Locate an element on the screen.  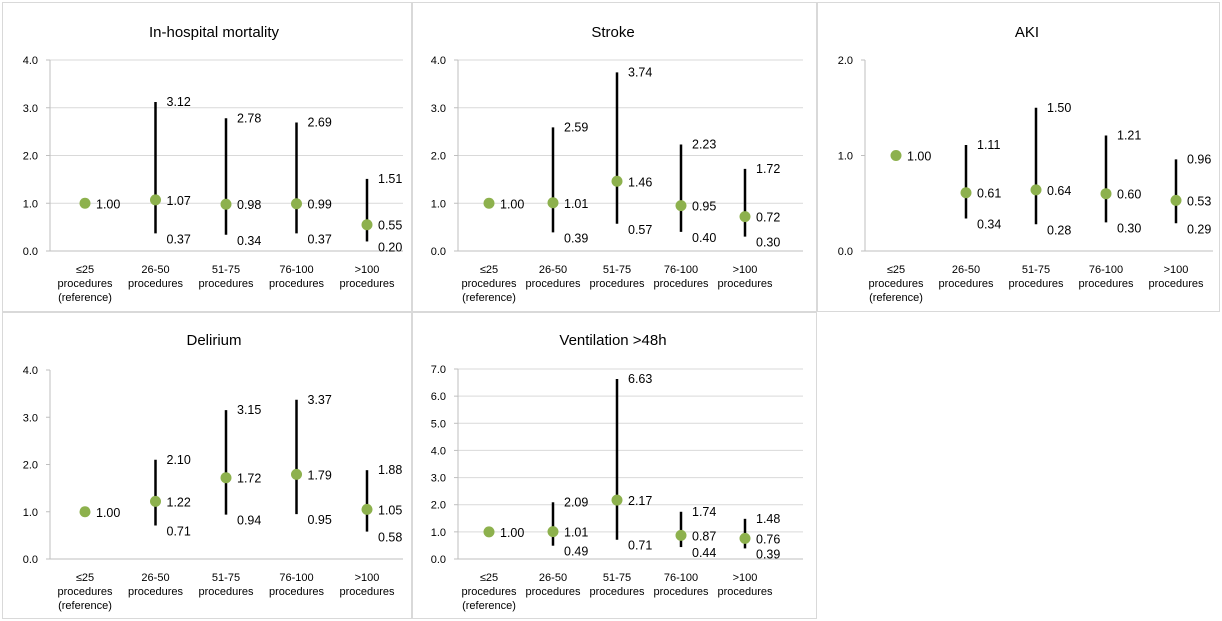
x-category-label: 26-50 procedures is located at coordinates (966, 277).